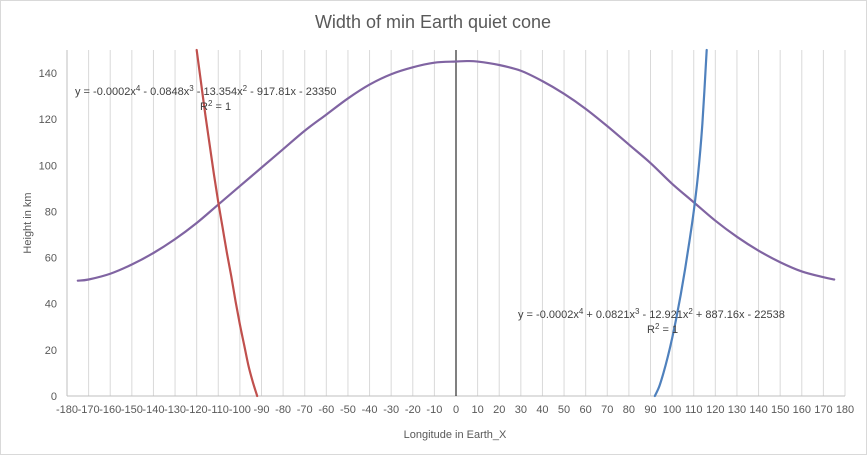 The width and height of the screenshot is (867, 455). I want to click on x-tick-label: 170, so click(823, 410).